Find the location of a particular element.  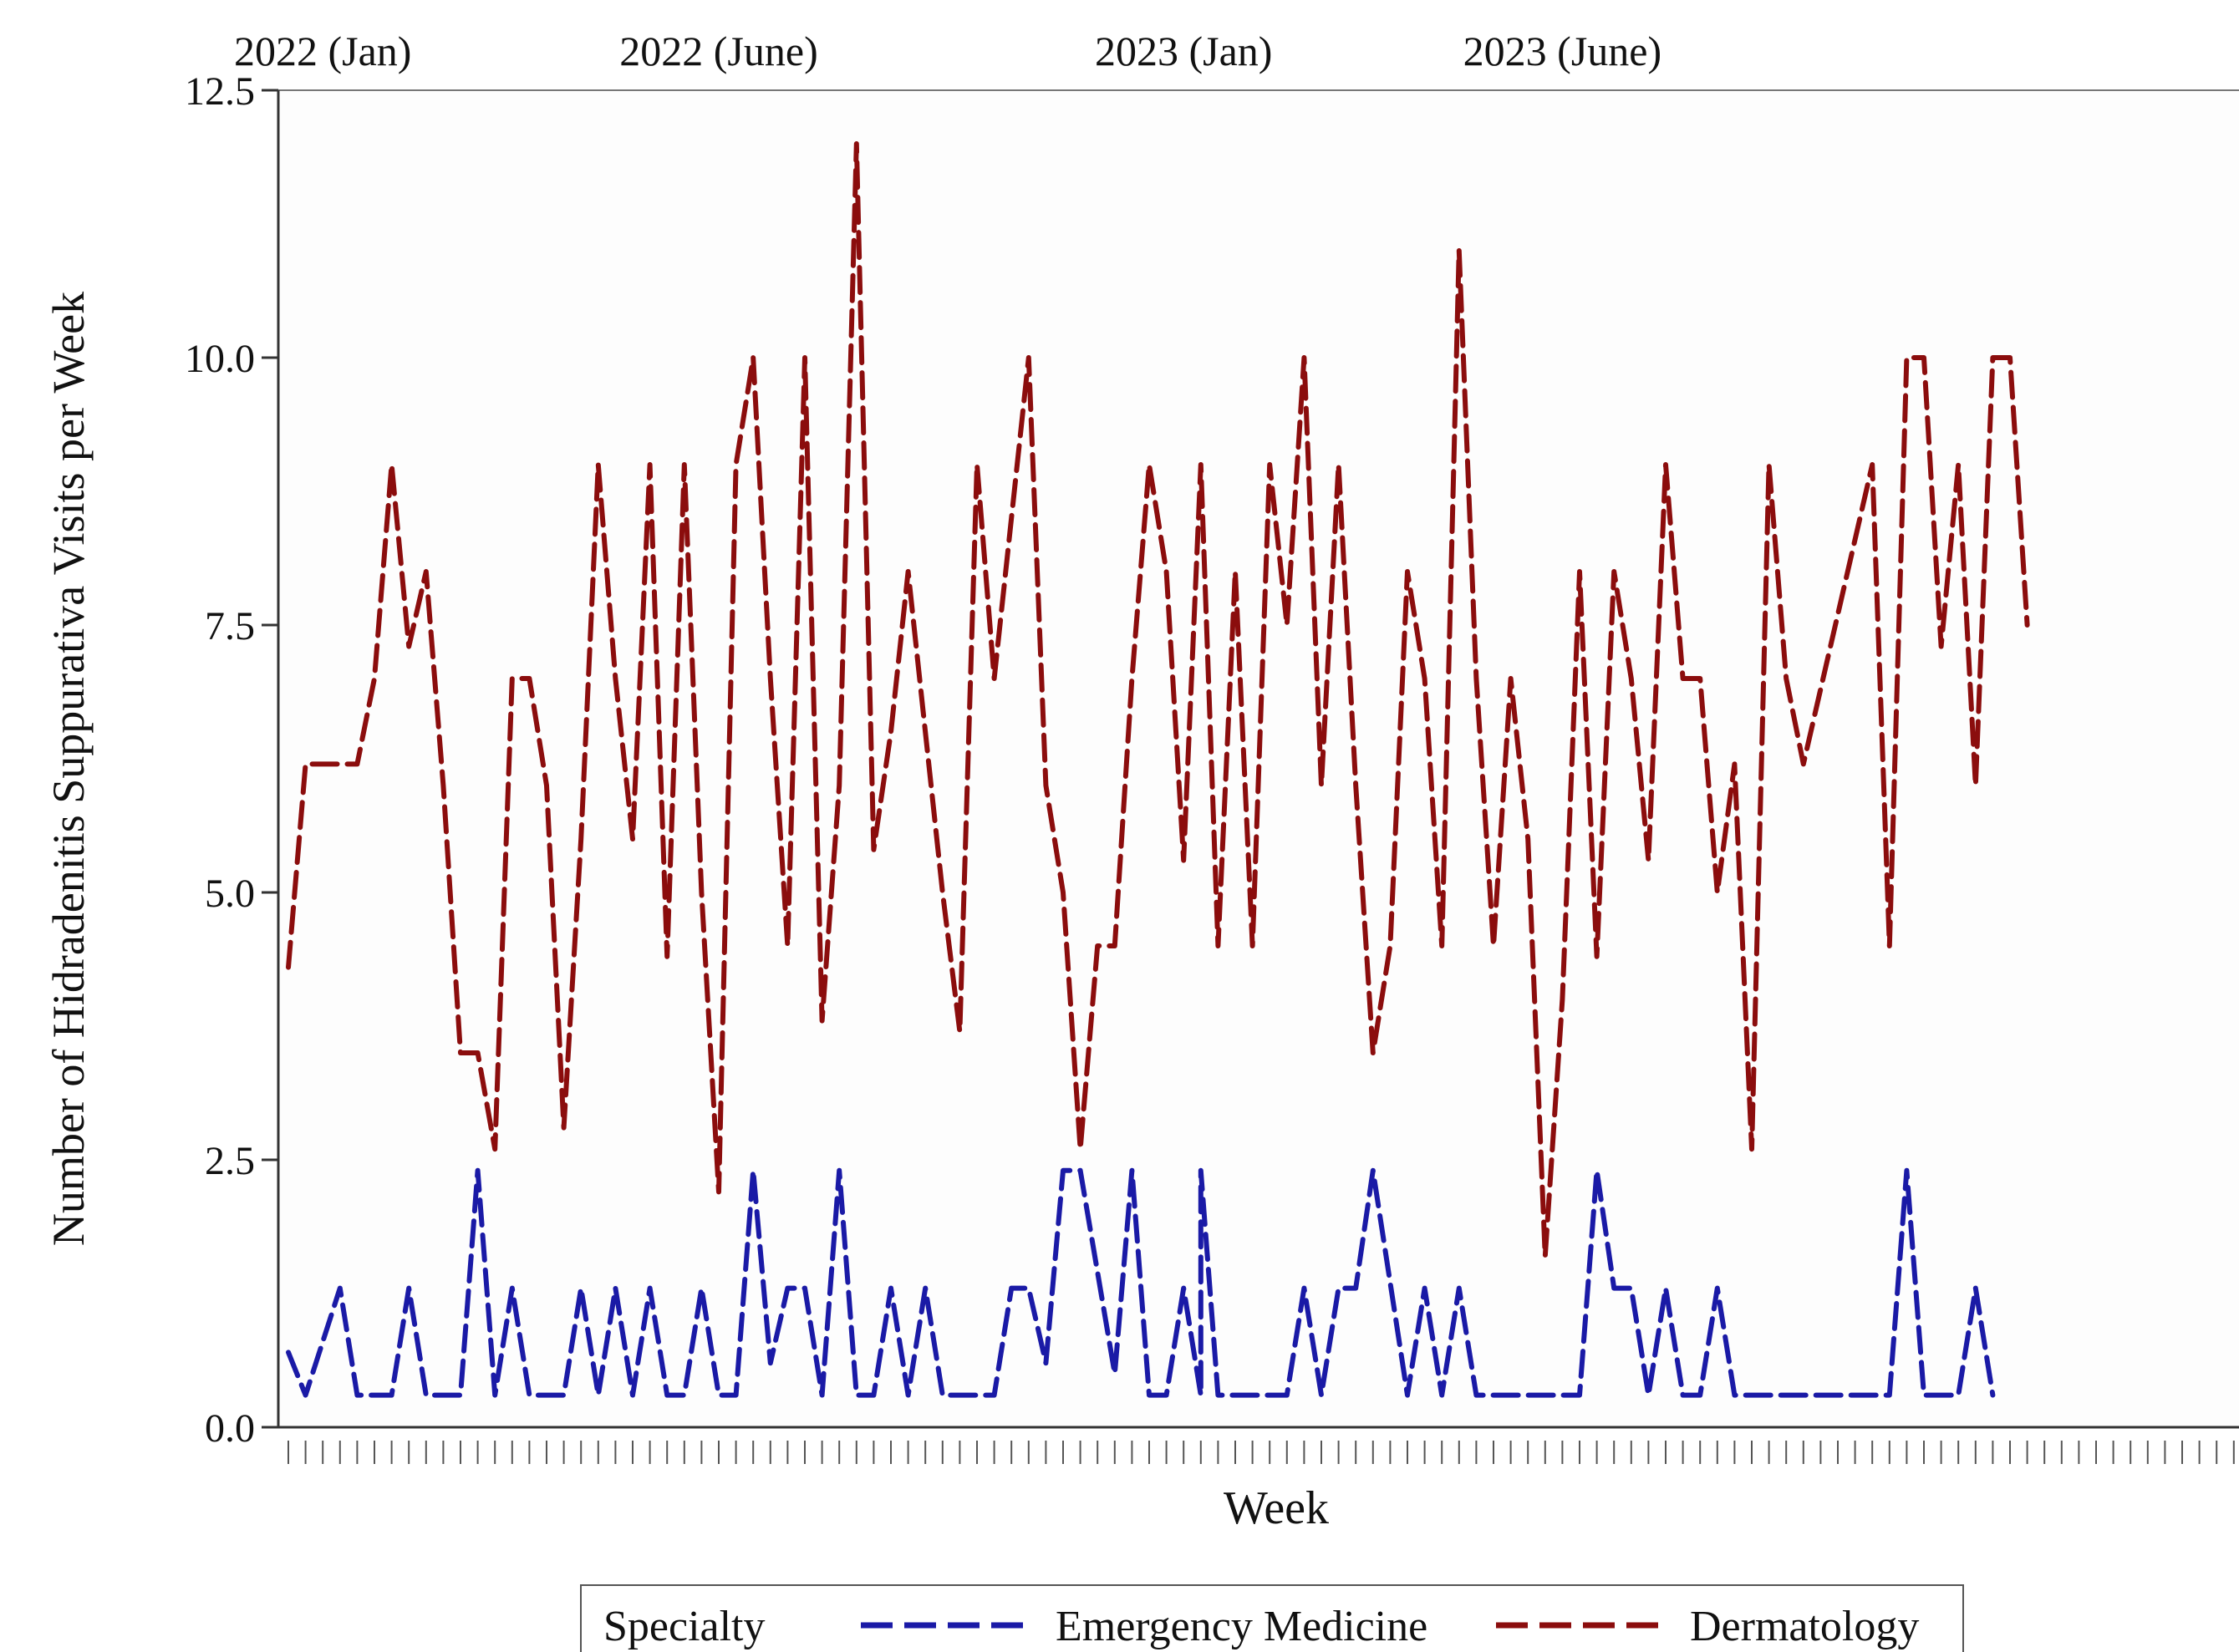

series-line-emergency-medicine is located at coordinates (1141, 1282).